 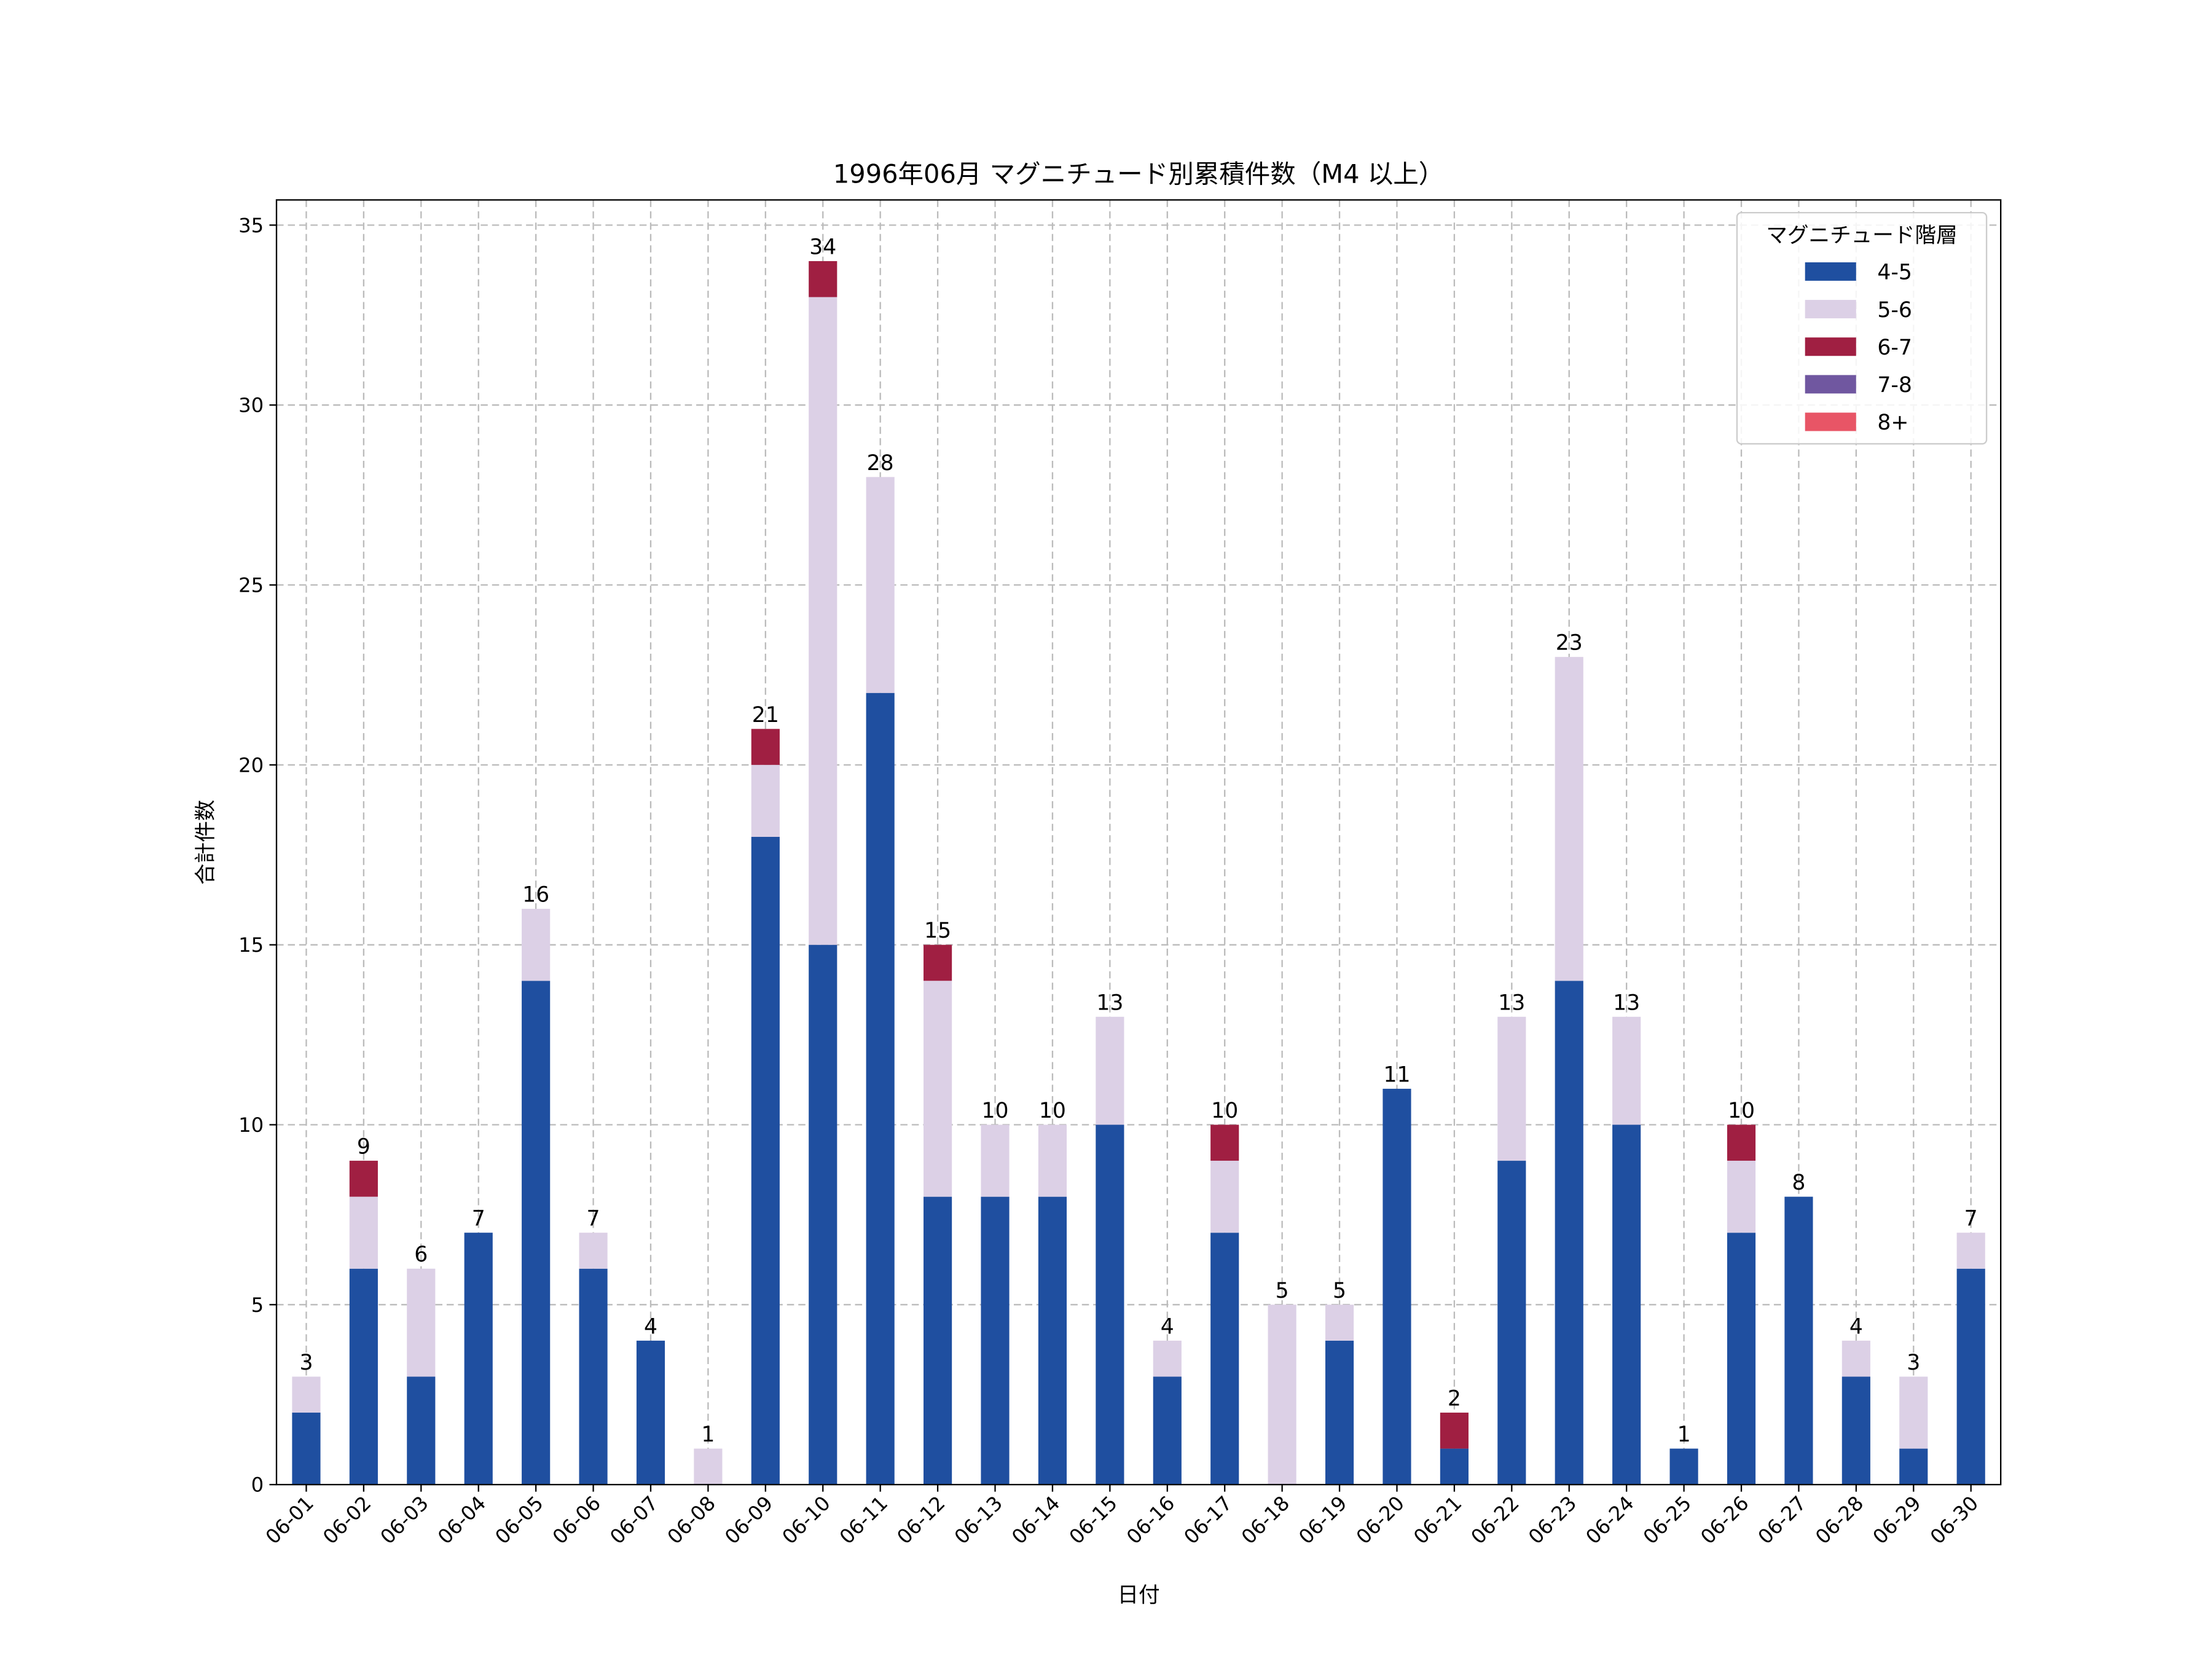 What do you see at coordinates (765, 715) in the screenshot?
I see `total-label: 21` at bounding box center [765, 715].